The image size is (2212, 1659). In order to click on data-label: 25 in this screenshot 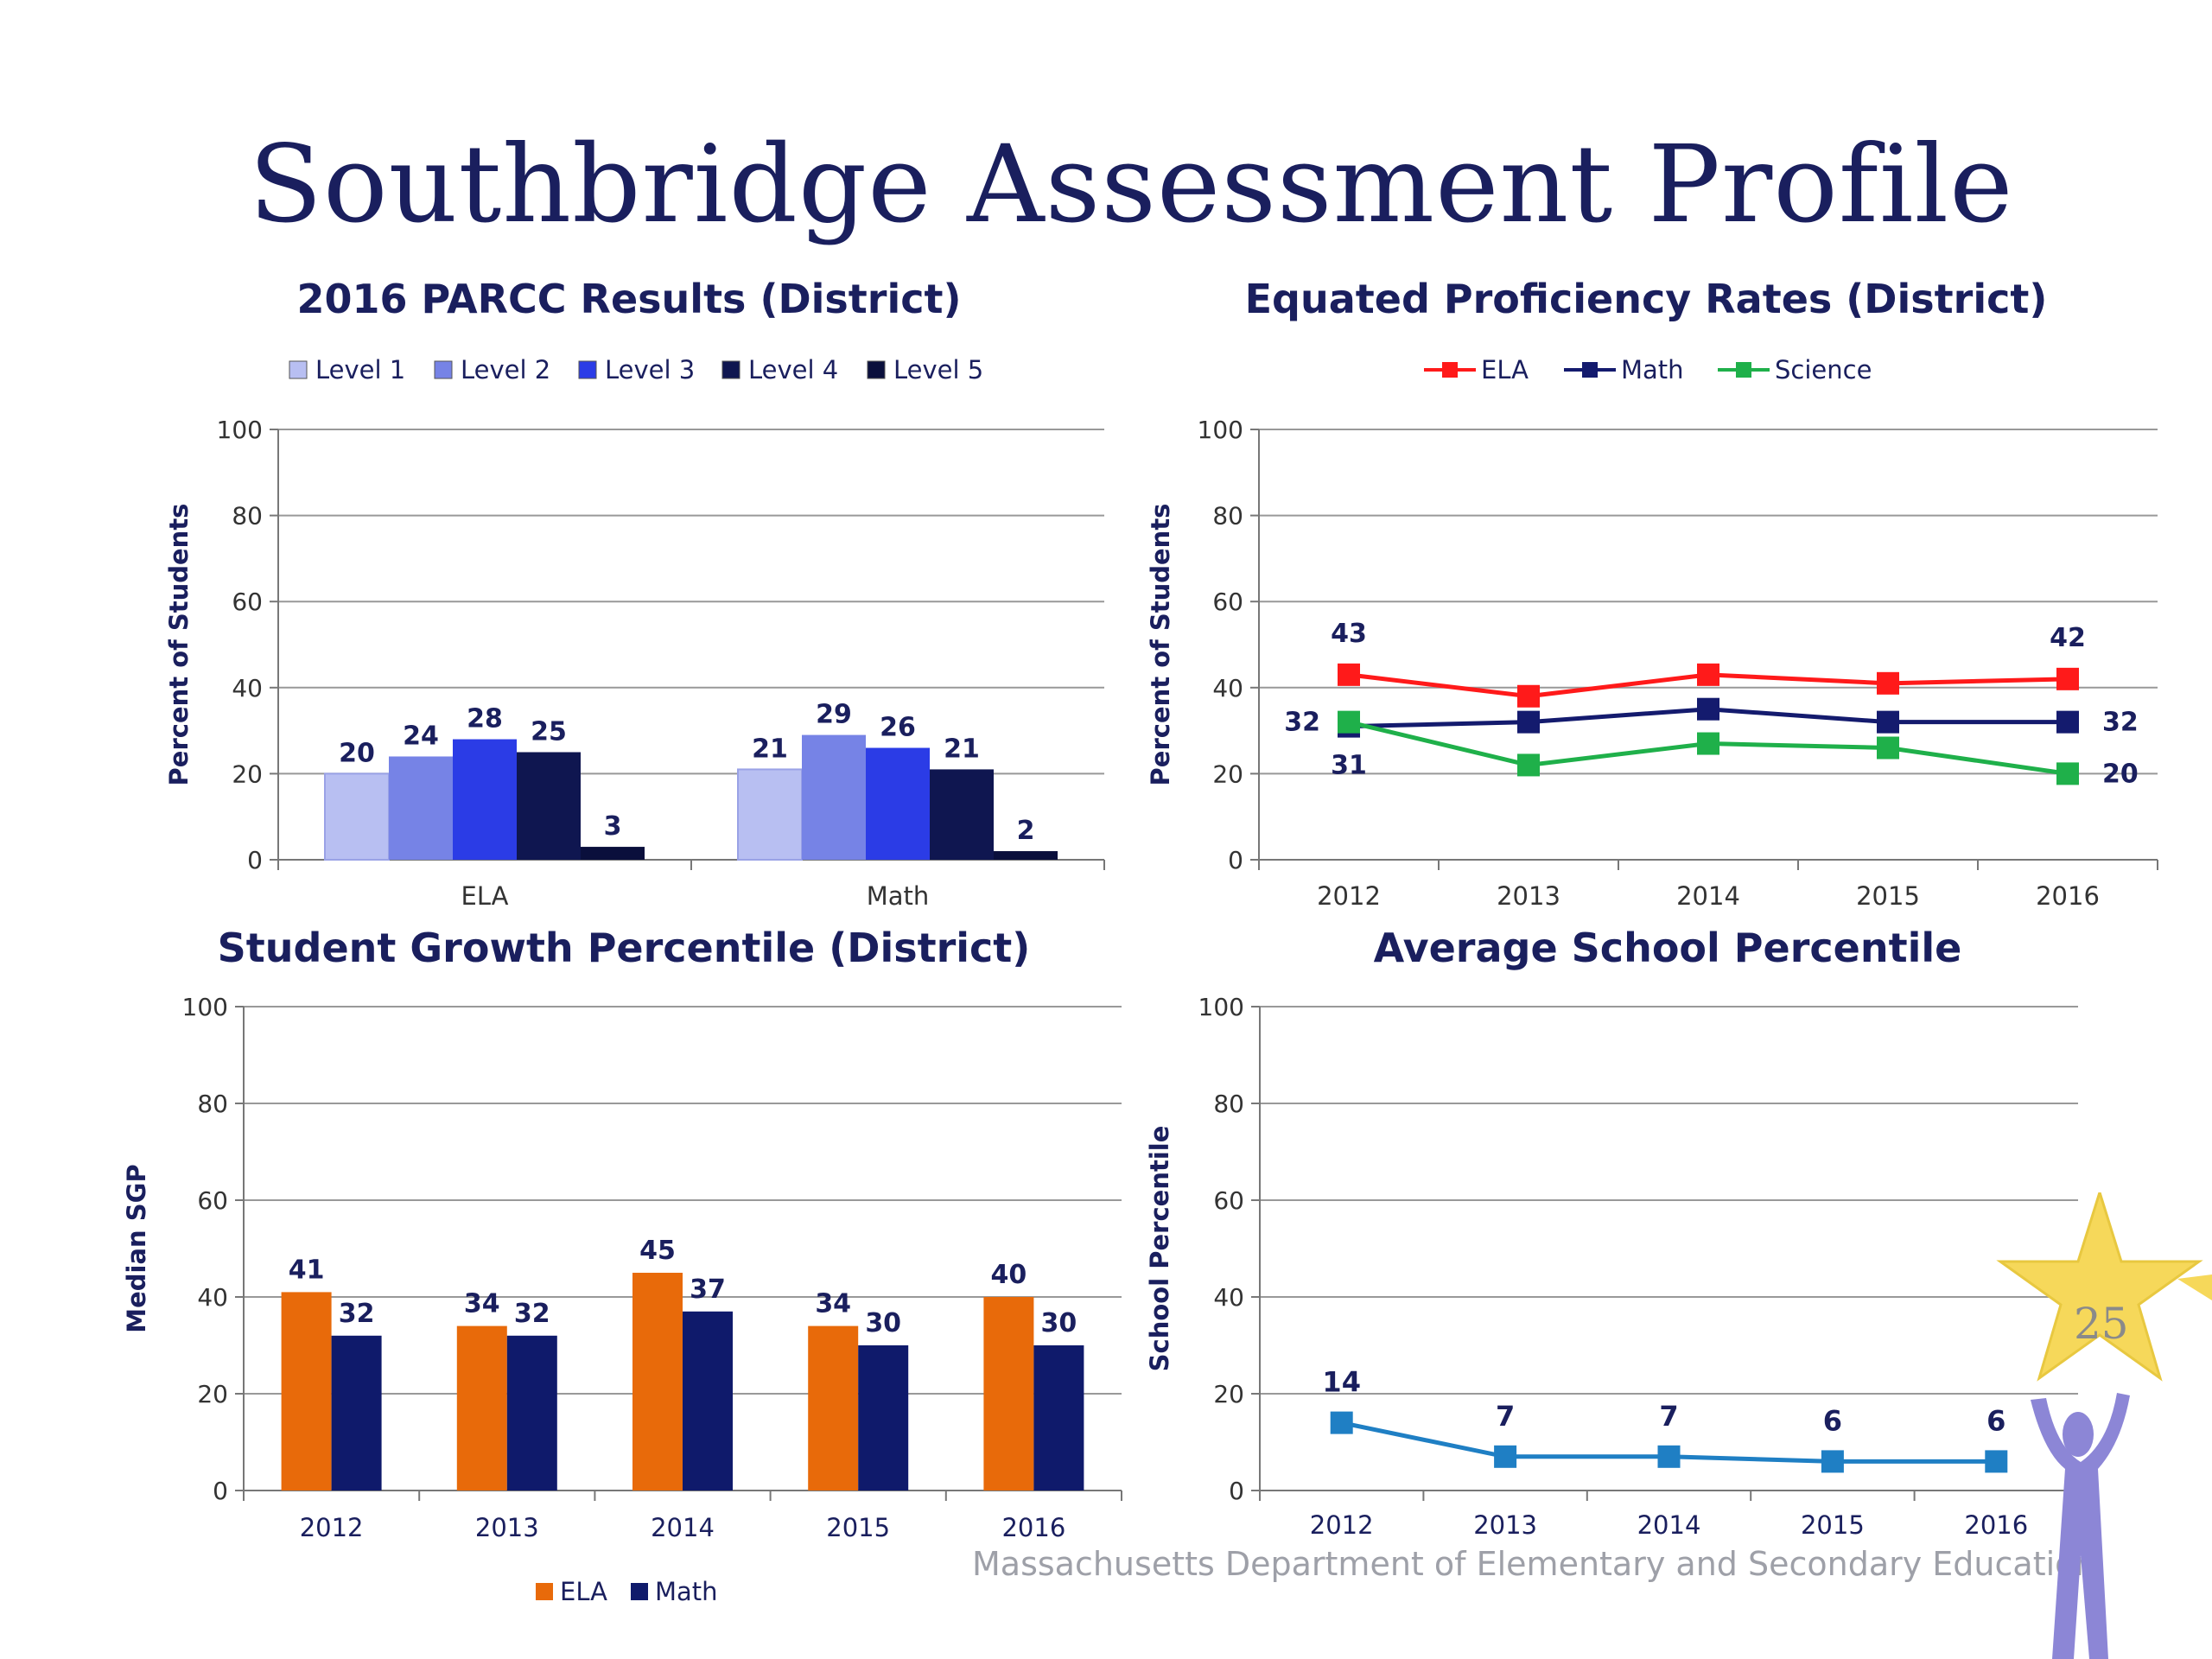, I will do `click(549, 732)`.